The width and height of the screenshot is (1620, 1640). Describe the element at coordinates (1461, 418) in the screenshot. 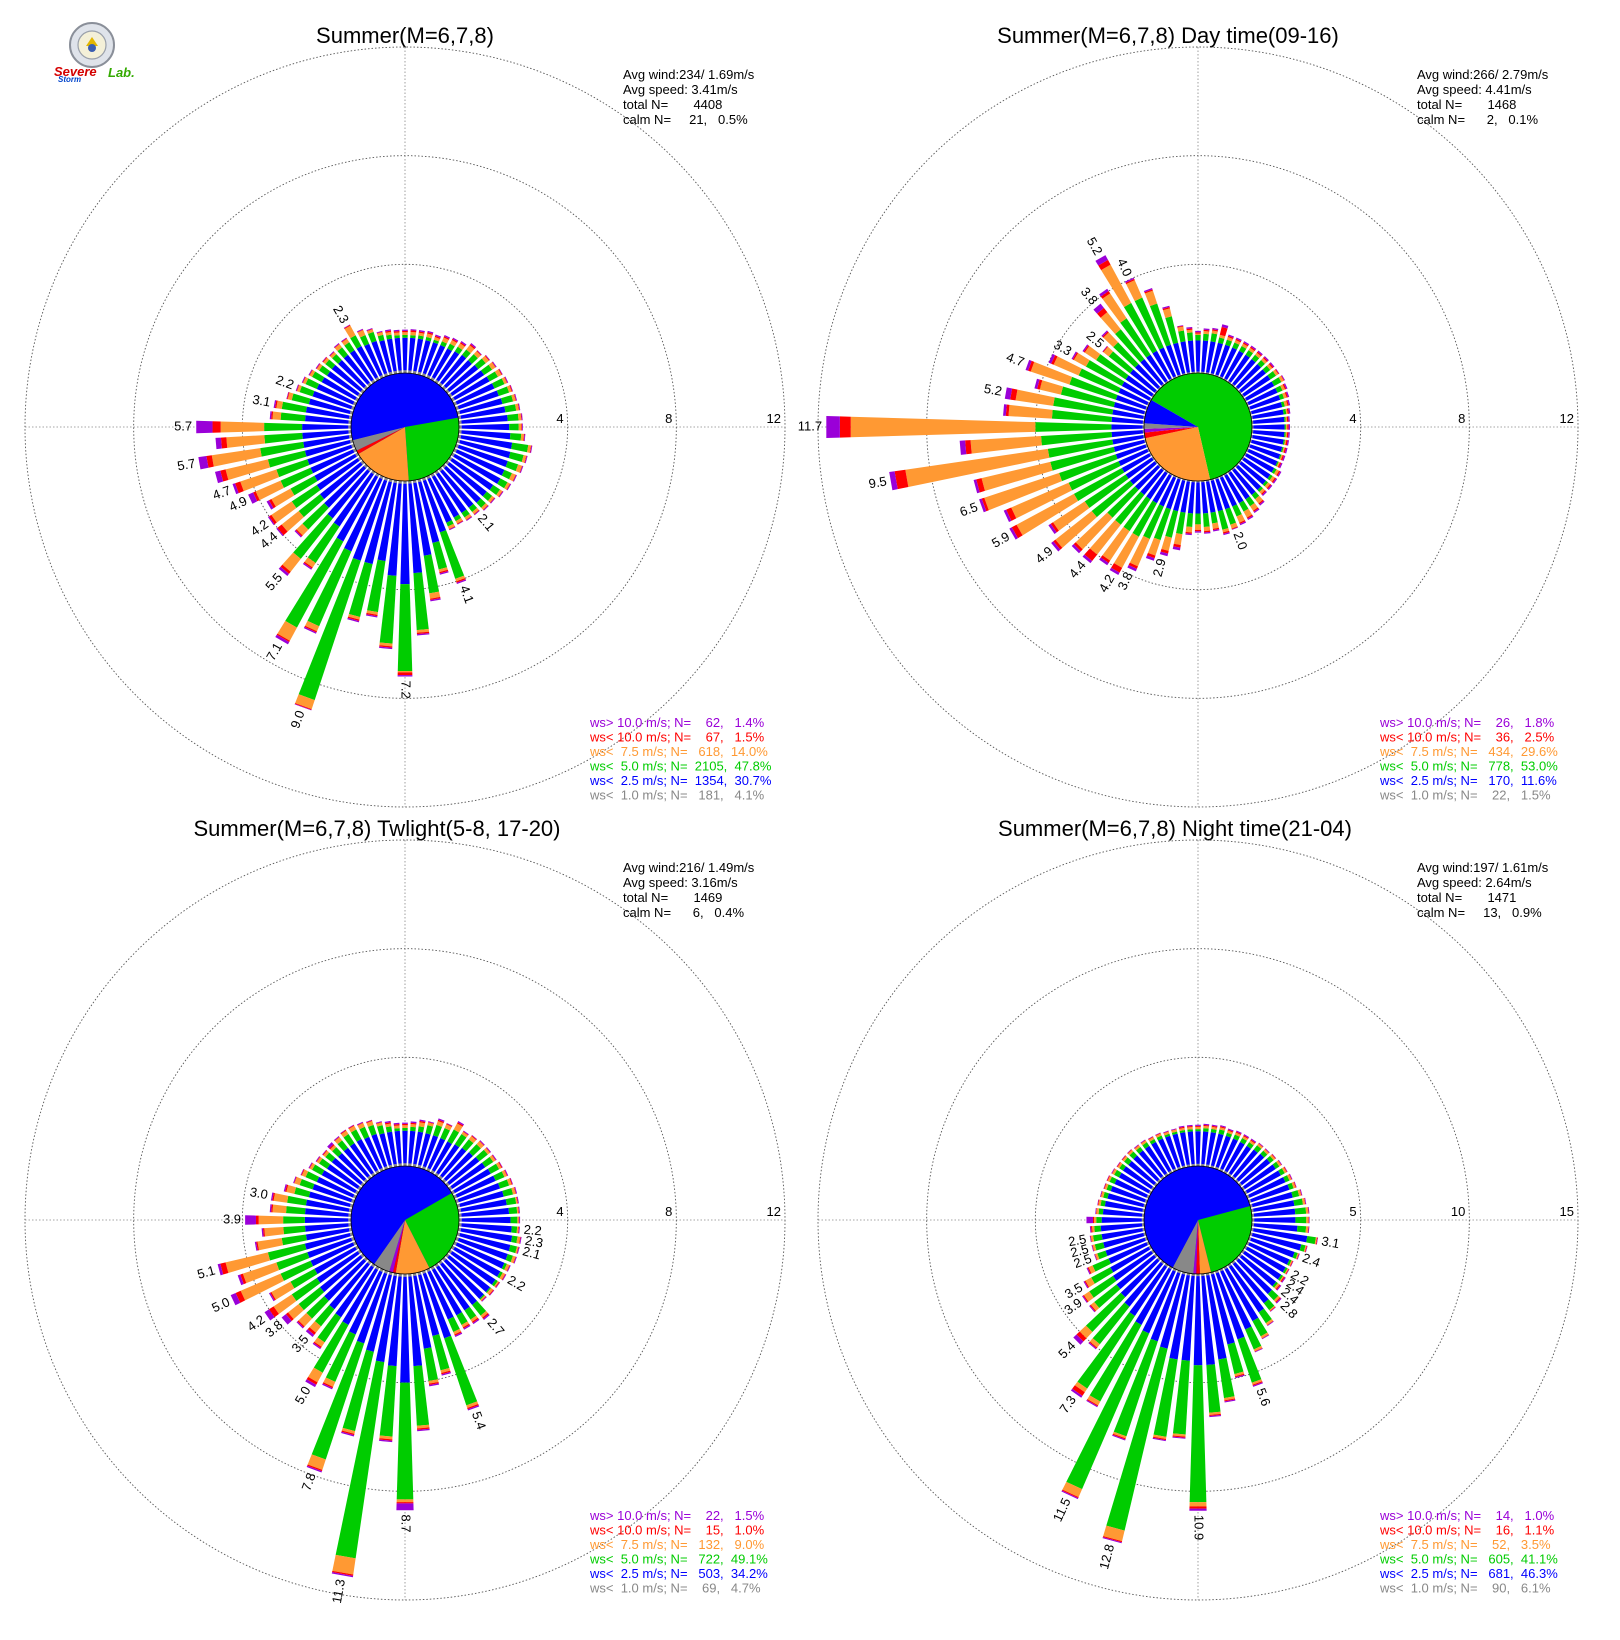

I see `ring-label: 8` at that location.